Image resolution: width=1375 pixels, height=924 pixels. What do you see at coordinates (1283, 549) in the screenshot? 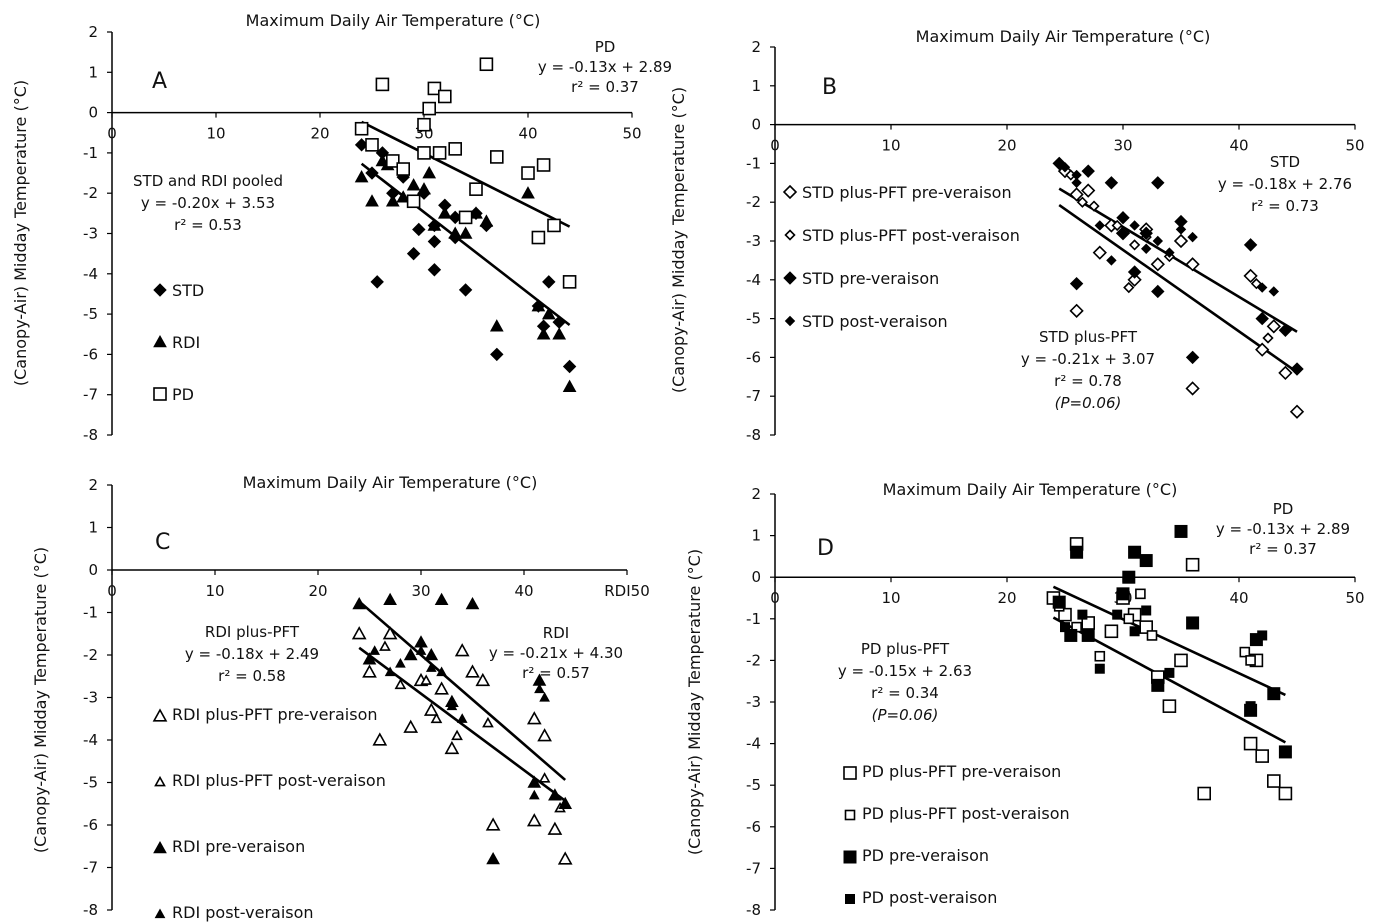
I see `annotation-line: r² = 0.37` at bounding box center [1283, 549].